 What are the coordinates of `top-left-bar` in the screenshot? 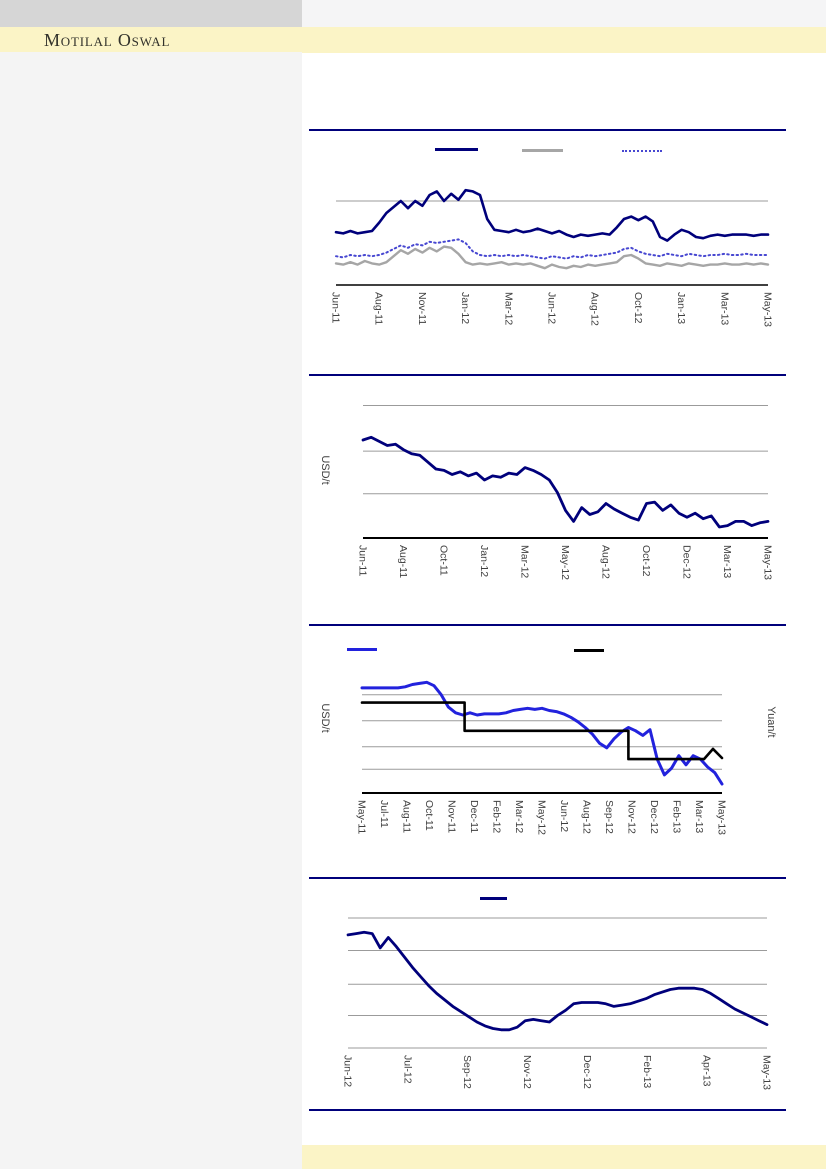 It's located at (151, 13).